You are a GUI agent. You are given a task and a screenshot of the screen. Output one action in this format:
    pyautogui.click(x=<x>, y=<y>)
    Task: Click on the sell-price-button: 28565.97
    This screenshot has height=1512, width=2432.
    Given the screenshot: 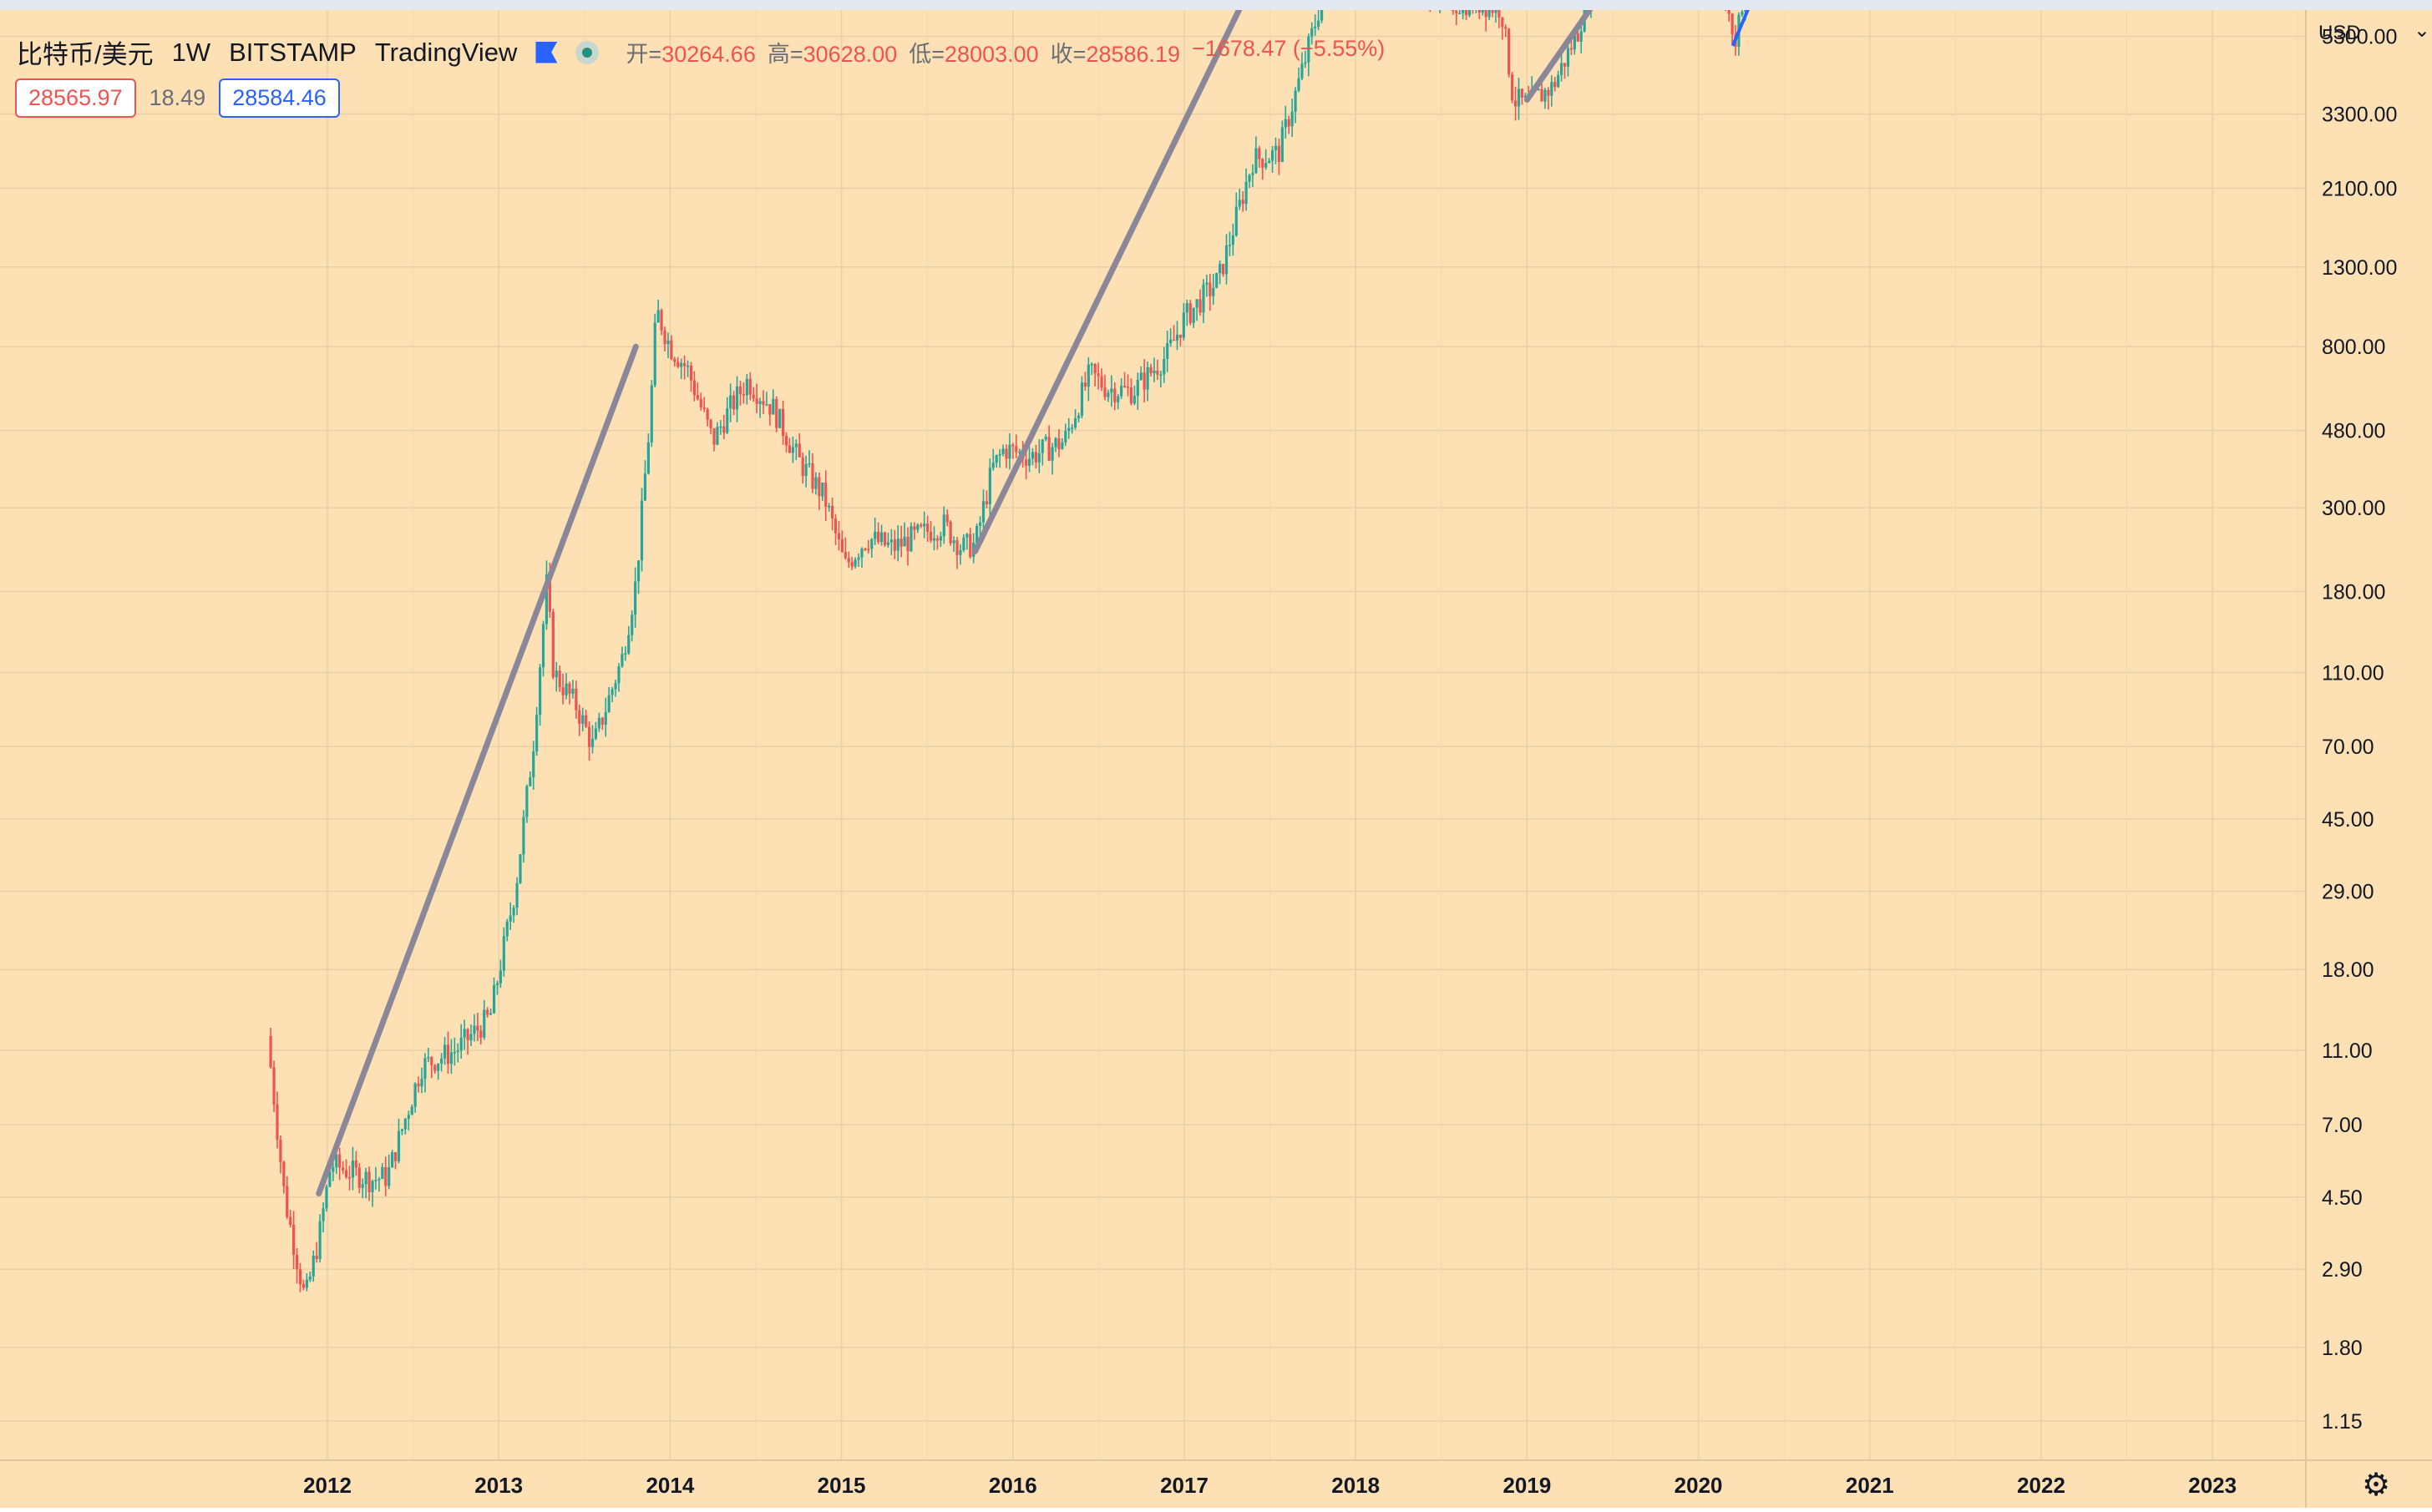 What is the action you would take?
    pyautogui.click(x=75, y=98)
    